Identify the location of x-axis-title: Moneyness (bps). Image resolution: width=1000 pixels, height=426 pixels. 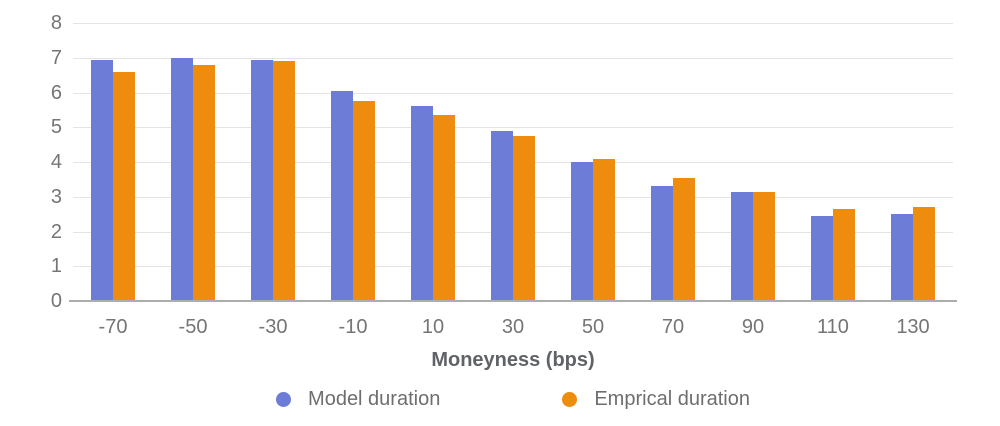
(513, 360).